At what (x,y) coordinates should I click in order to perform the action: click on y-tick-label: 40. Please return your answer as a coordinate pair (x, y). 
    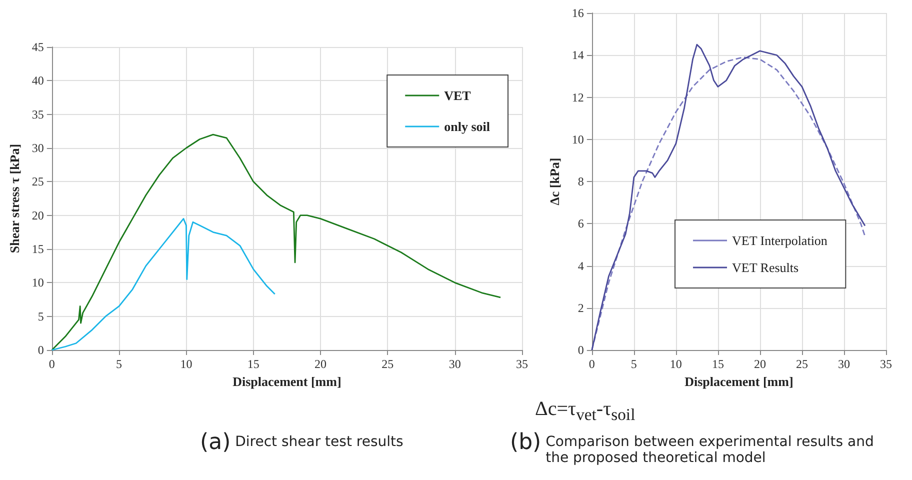
    Looking at the image, I should click on (38, 81).